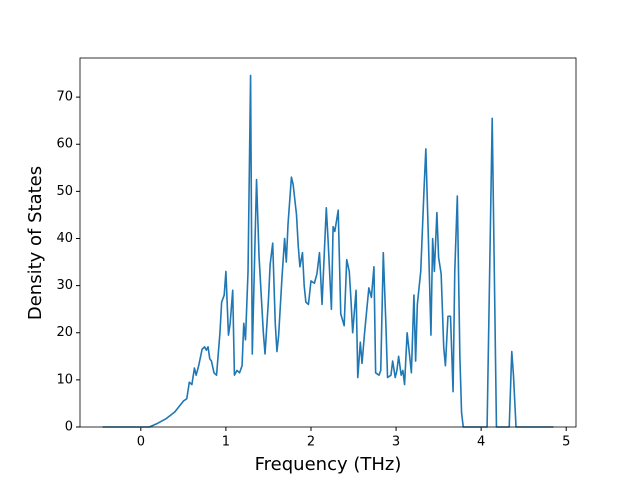 The image size is (640, 480). Describe the element at coordinates (396, 442) in the screenshot. I see `x-tick-label: 3` at that location.